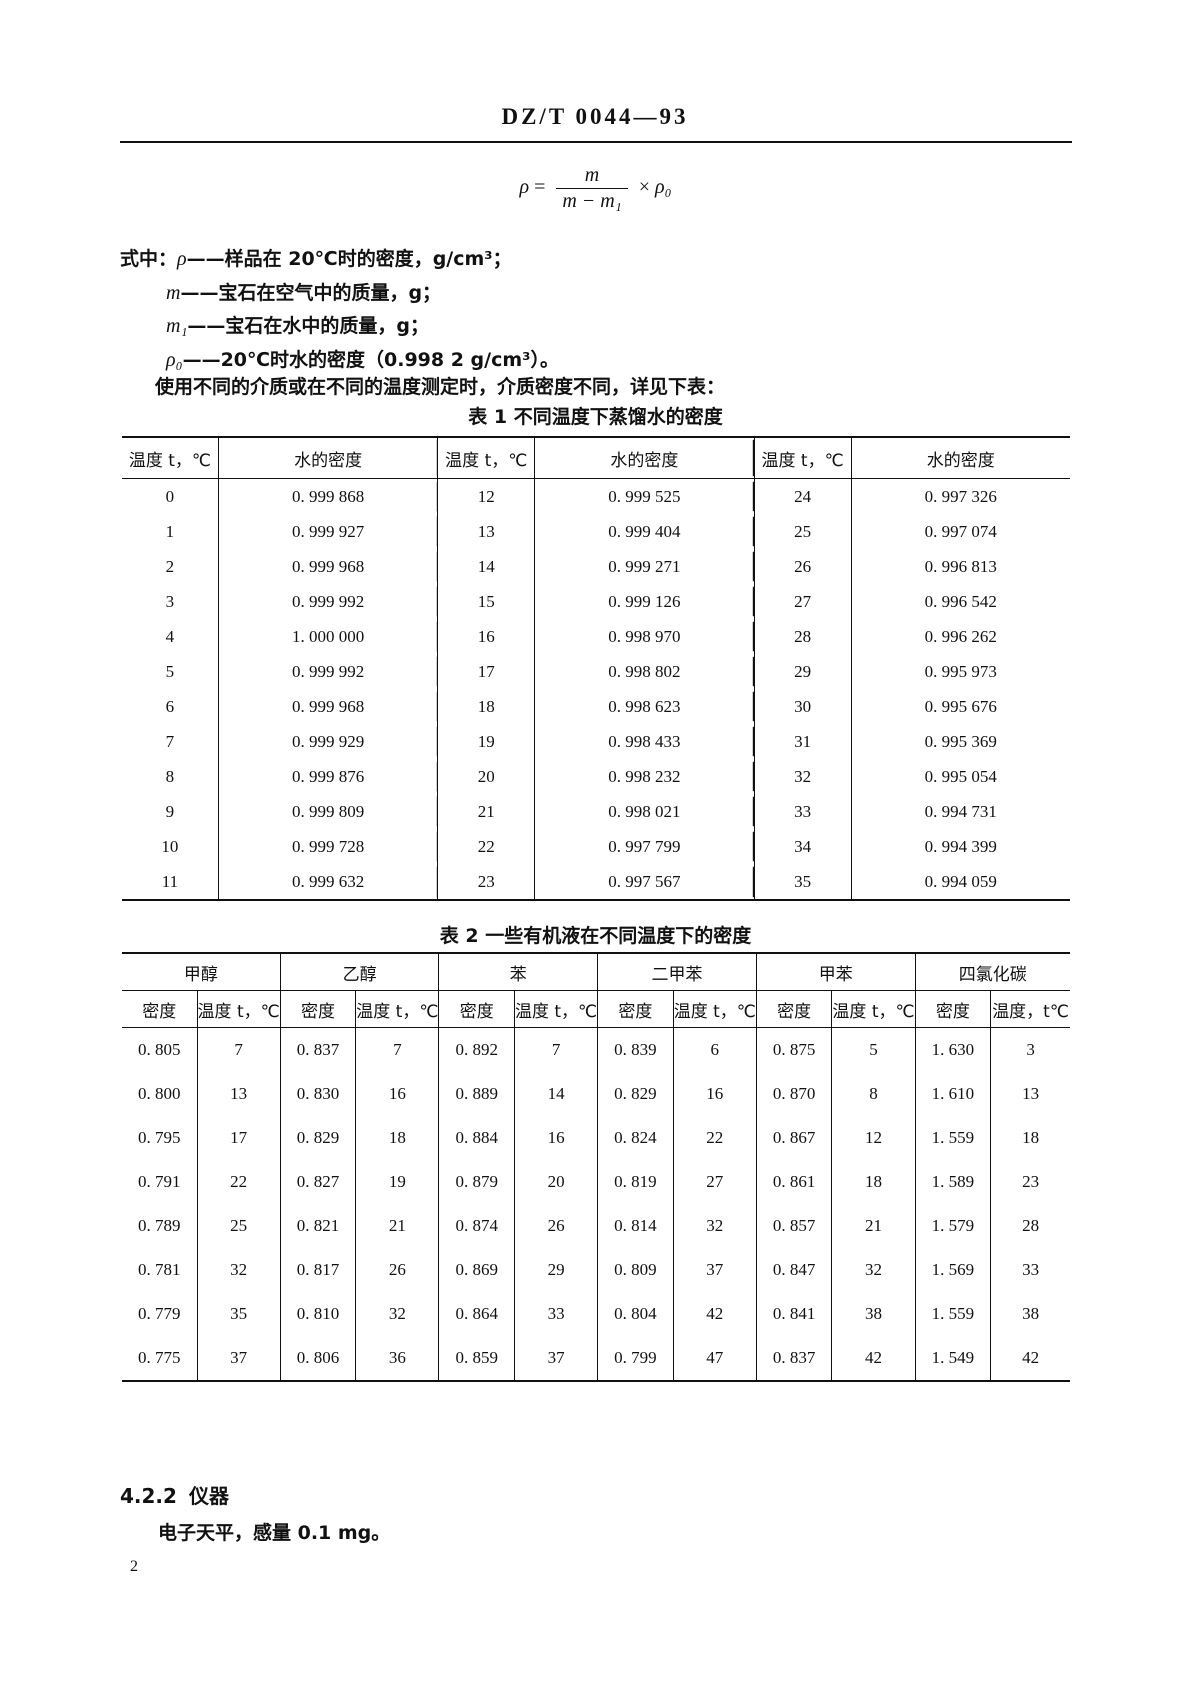  I want to click on table-substance-header-row: 甲醇 乙醇 苯 二甲苯 甲苯 四氯化碳, so click(596, 971).